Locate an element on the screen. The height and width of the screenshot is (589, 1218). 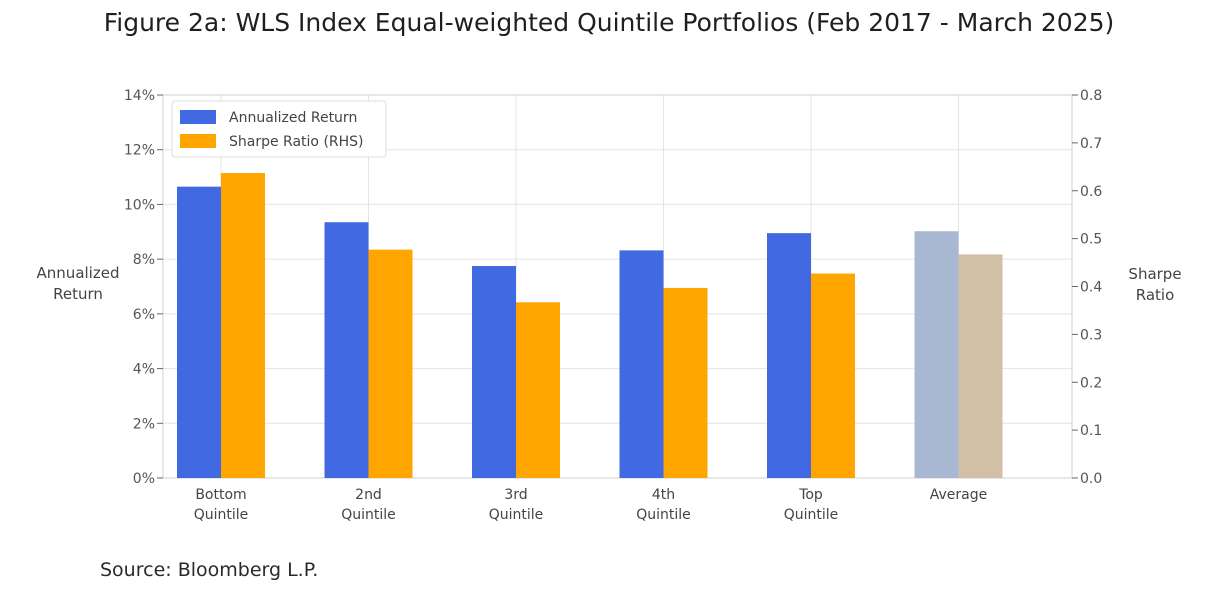
left-tick-label: 6% is located at coordinates (144, 315).